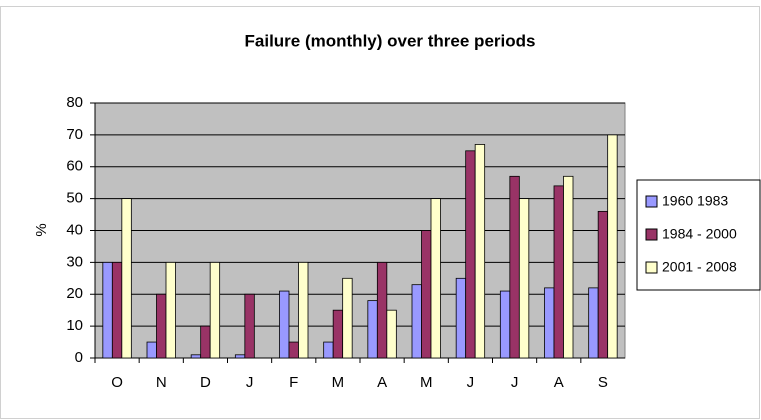  I want to click on y-tick-label: 40, so click(74, 229).